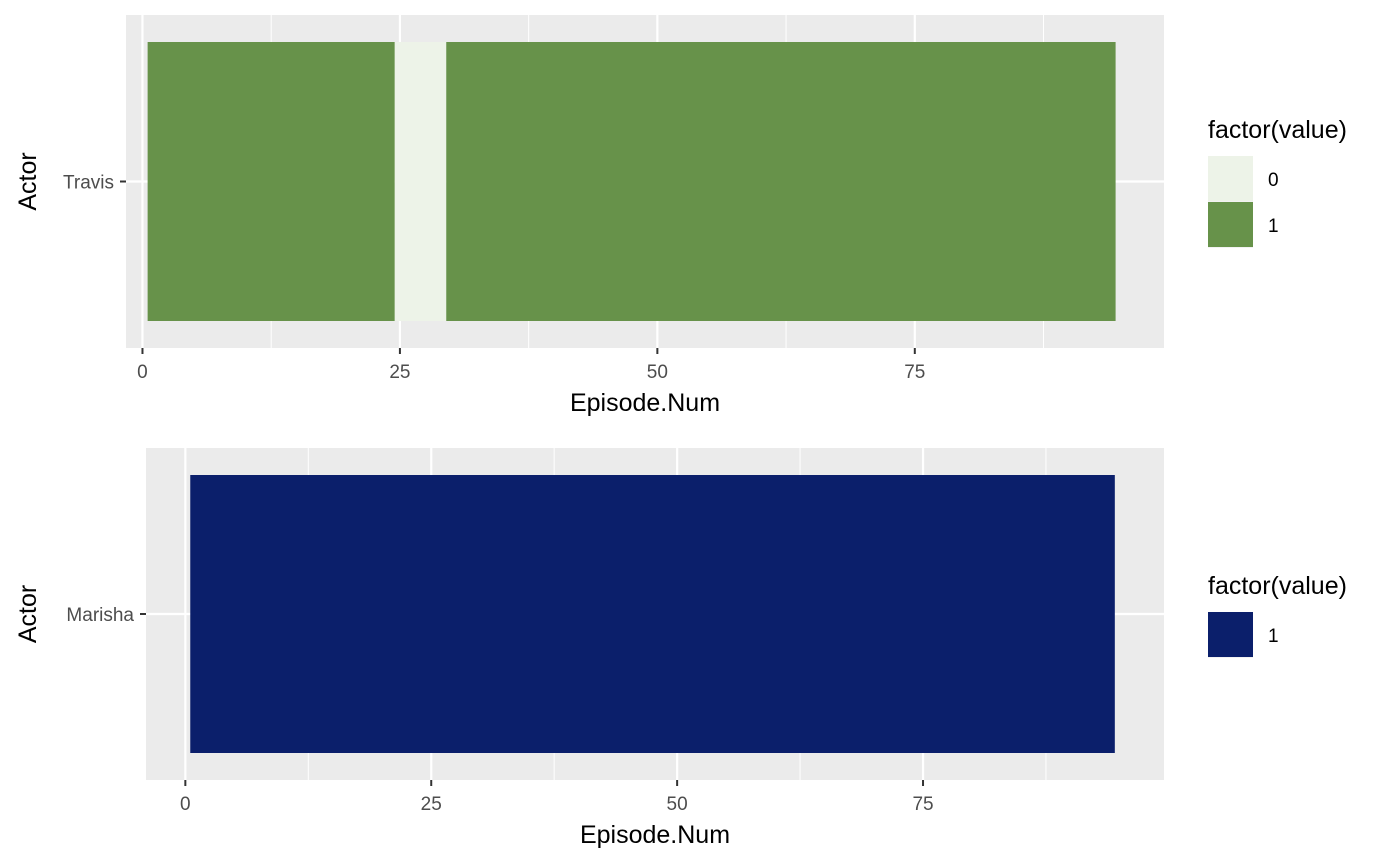 This screenshot has width=1400, height=865. What do you see at coordinates (1273, 180) in the screenshot?
I see `legend-label: 0` at bounding box center [1273, 180].